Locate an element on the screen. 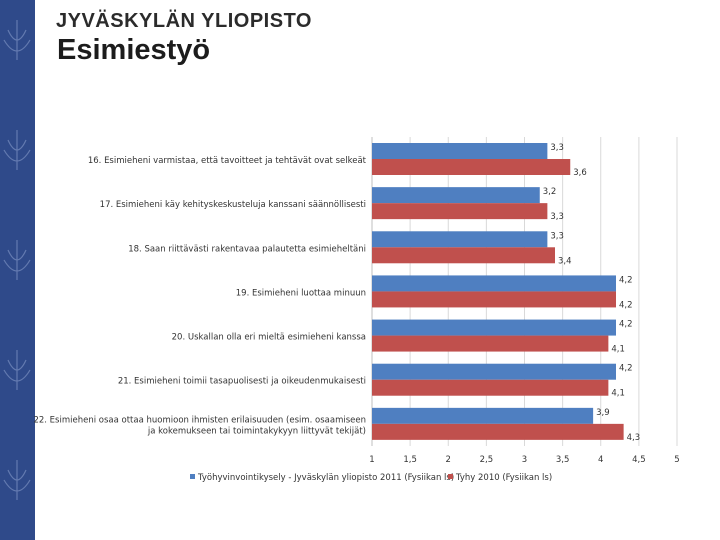 This screenshot has width=720, height=540. x-tick-label: 2,5 is located at coordinates (487, 460).